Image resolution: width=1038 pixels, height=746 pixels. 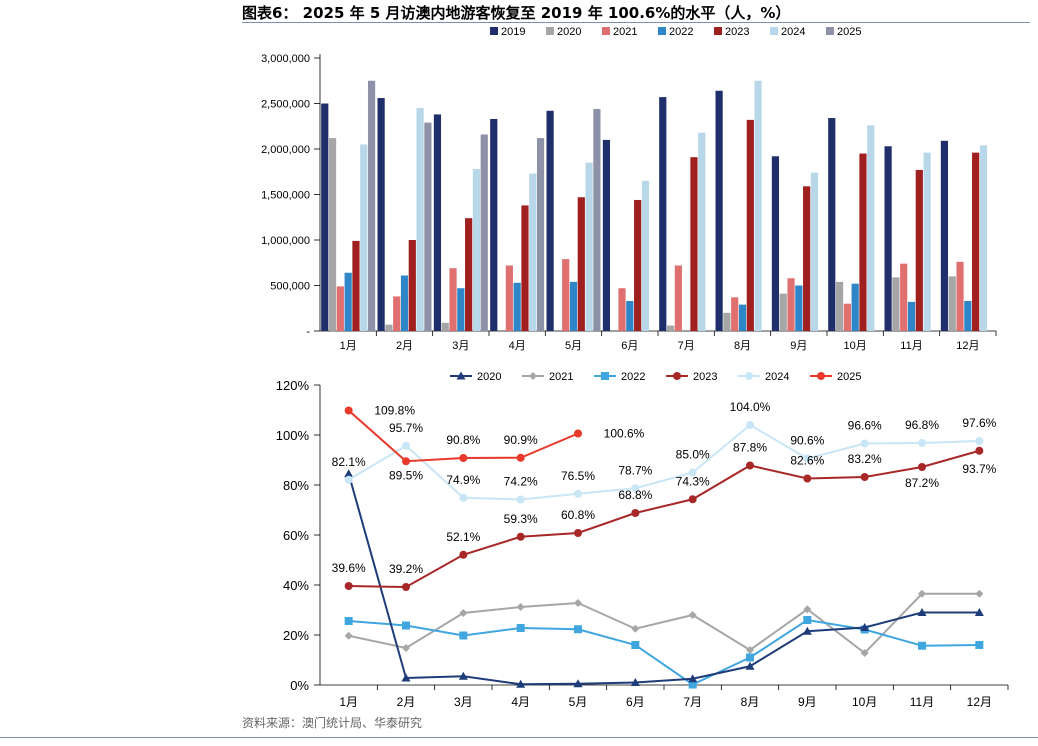 I want to click on bar-2022-8月, so click(x=742, y=317).